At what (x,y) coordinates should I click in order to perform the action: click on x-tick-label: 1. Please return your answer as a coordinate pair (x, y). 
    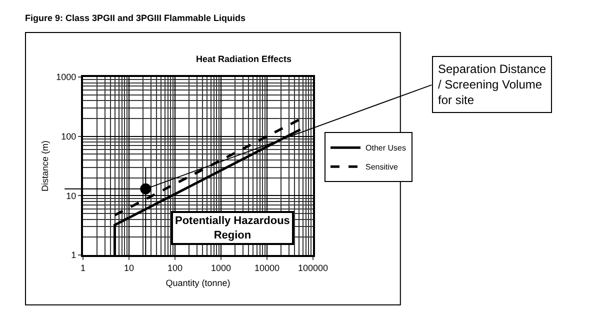
    Looking at the image, I should click on (83, 267).